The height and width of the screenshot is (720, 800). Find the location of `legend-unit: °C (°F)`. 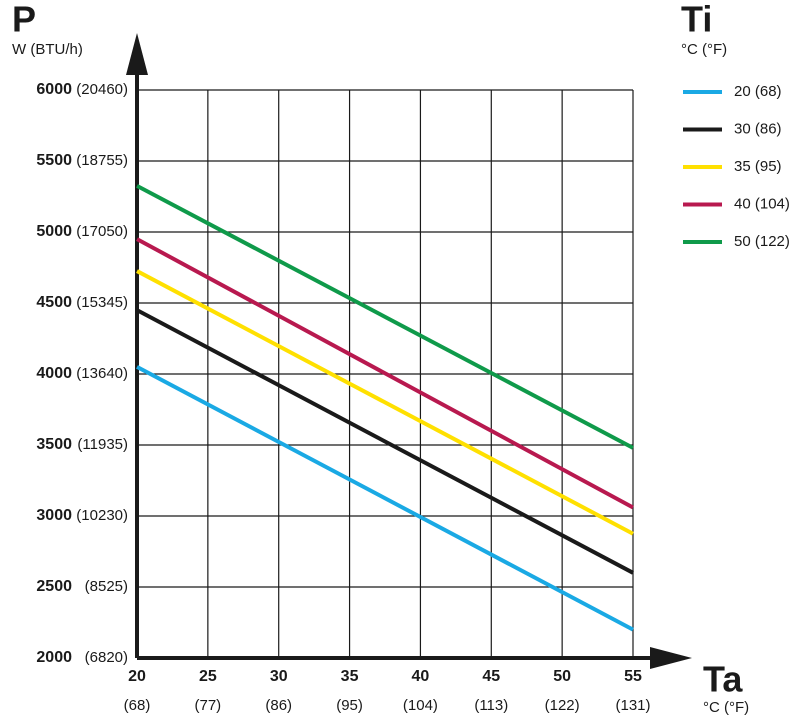

legend-unit: °C (°F) is located at coordinates (704, 49).